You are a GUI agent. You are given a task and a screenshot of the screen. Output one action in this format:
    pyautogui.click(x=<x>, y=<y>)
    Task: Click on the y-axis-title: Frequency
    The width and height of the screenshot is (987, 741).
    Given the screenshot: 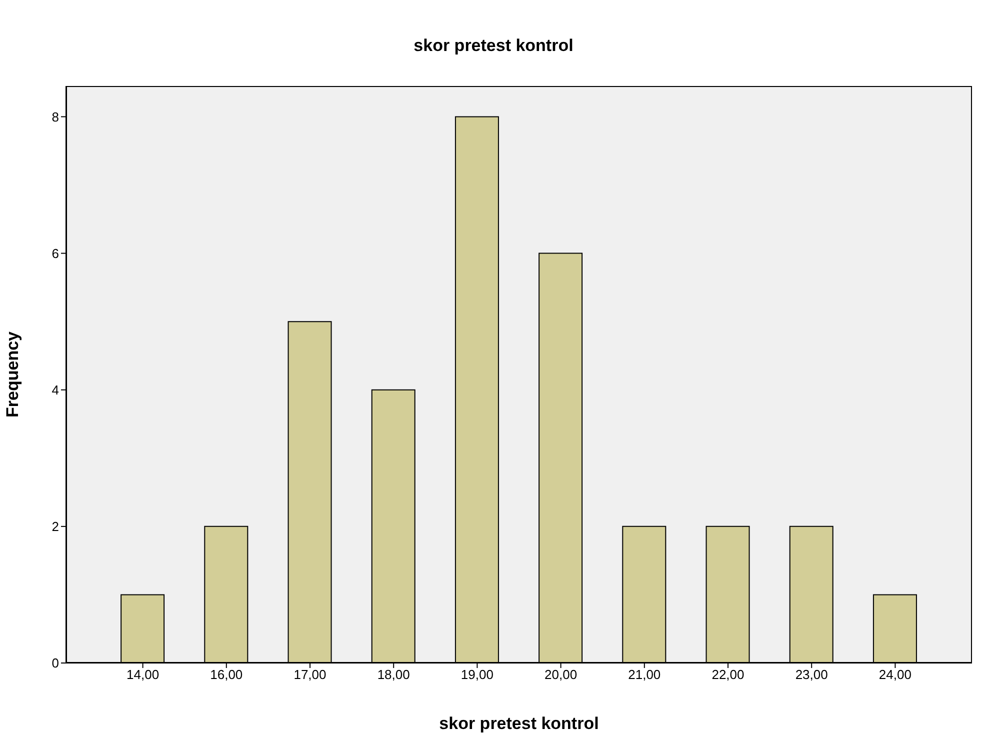 What is the action you would take?
    pyautogui.click(x=12, y=374)
    